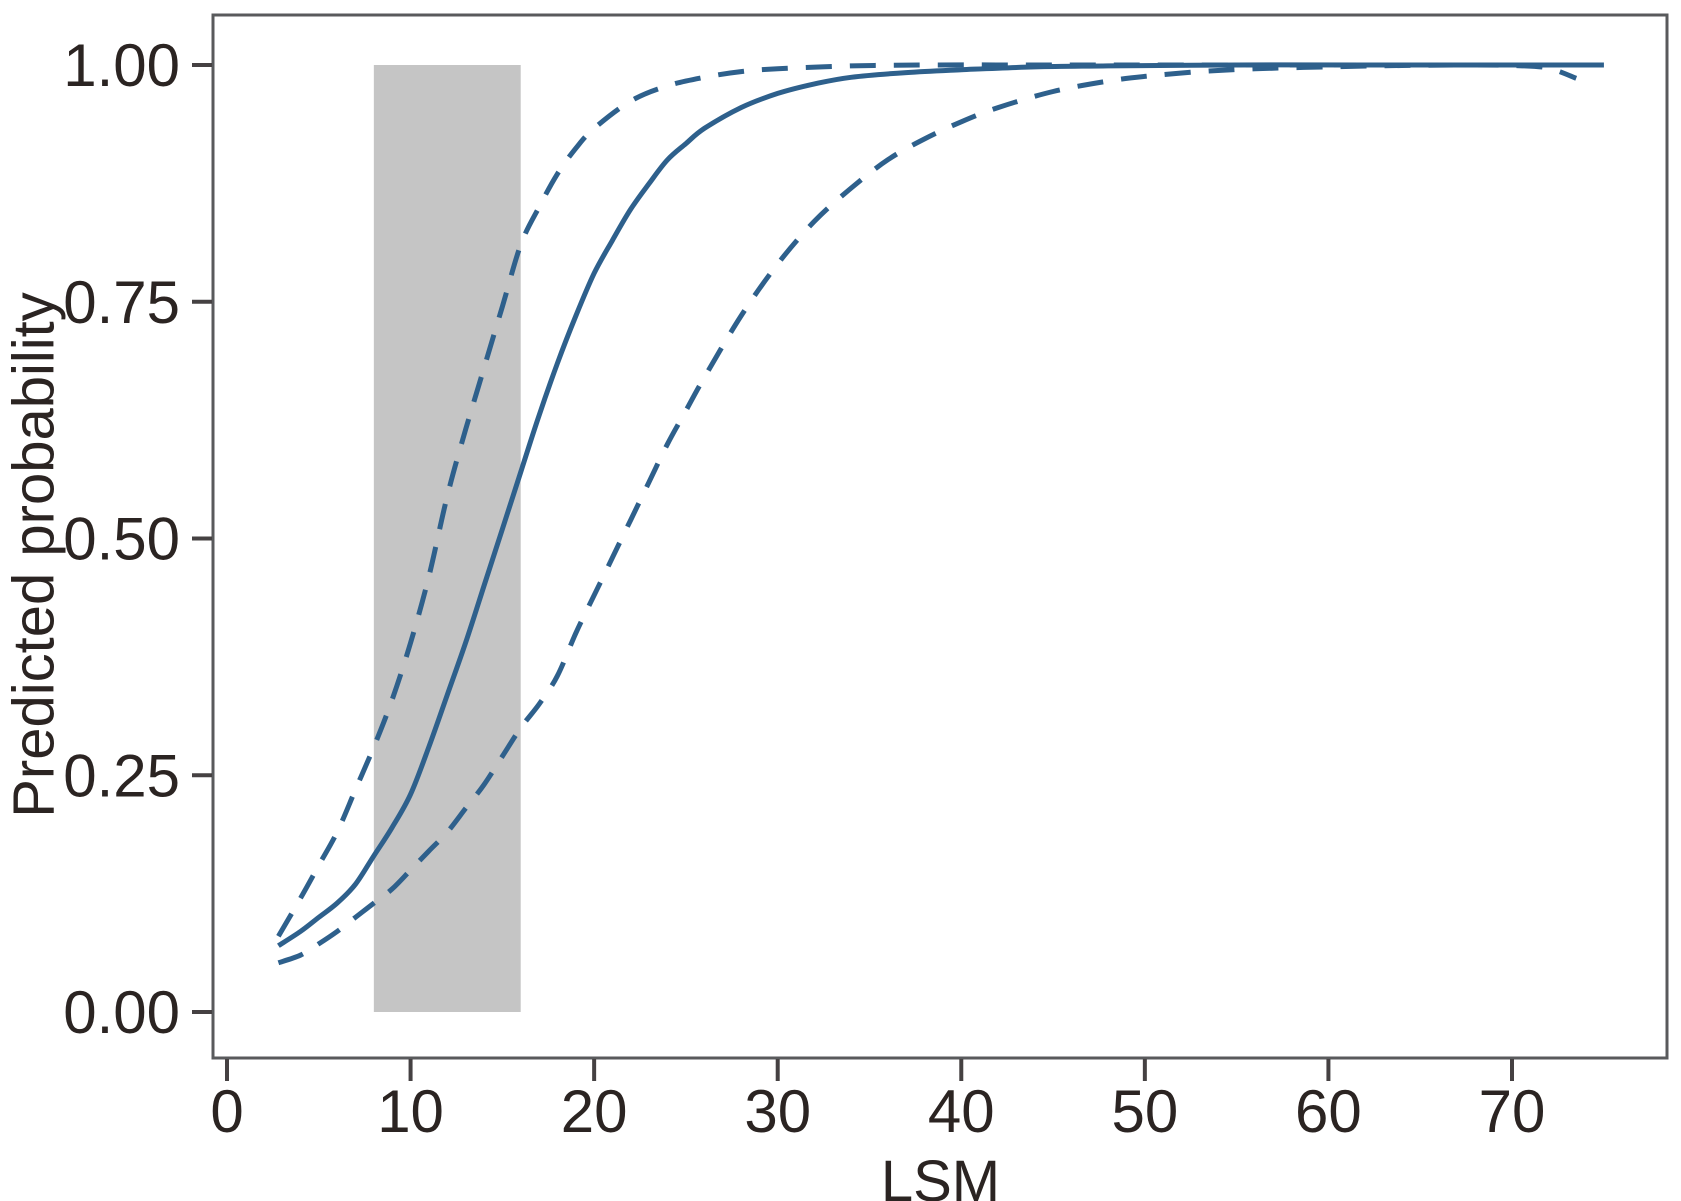  What do you see at coordinates (121, 65) in the screenshot?
I see `y-tick-label: 1.00` at bounding box center [121, 65].